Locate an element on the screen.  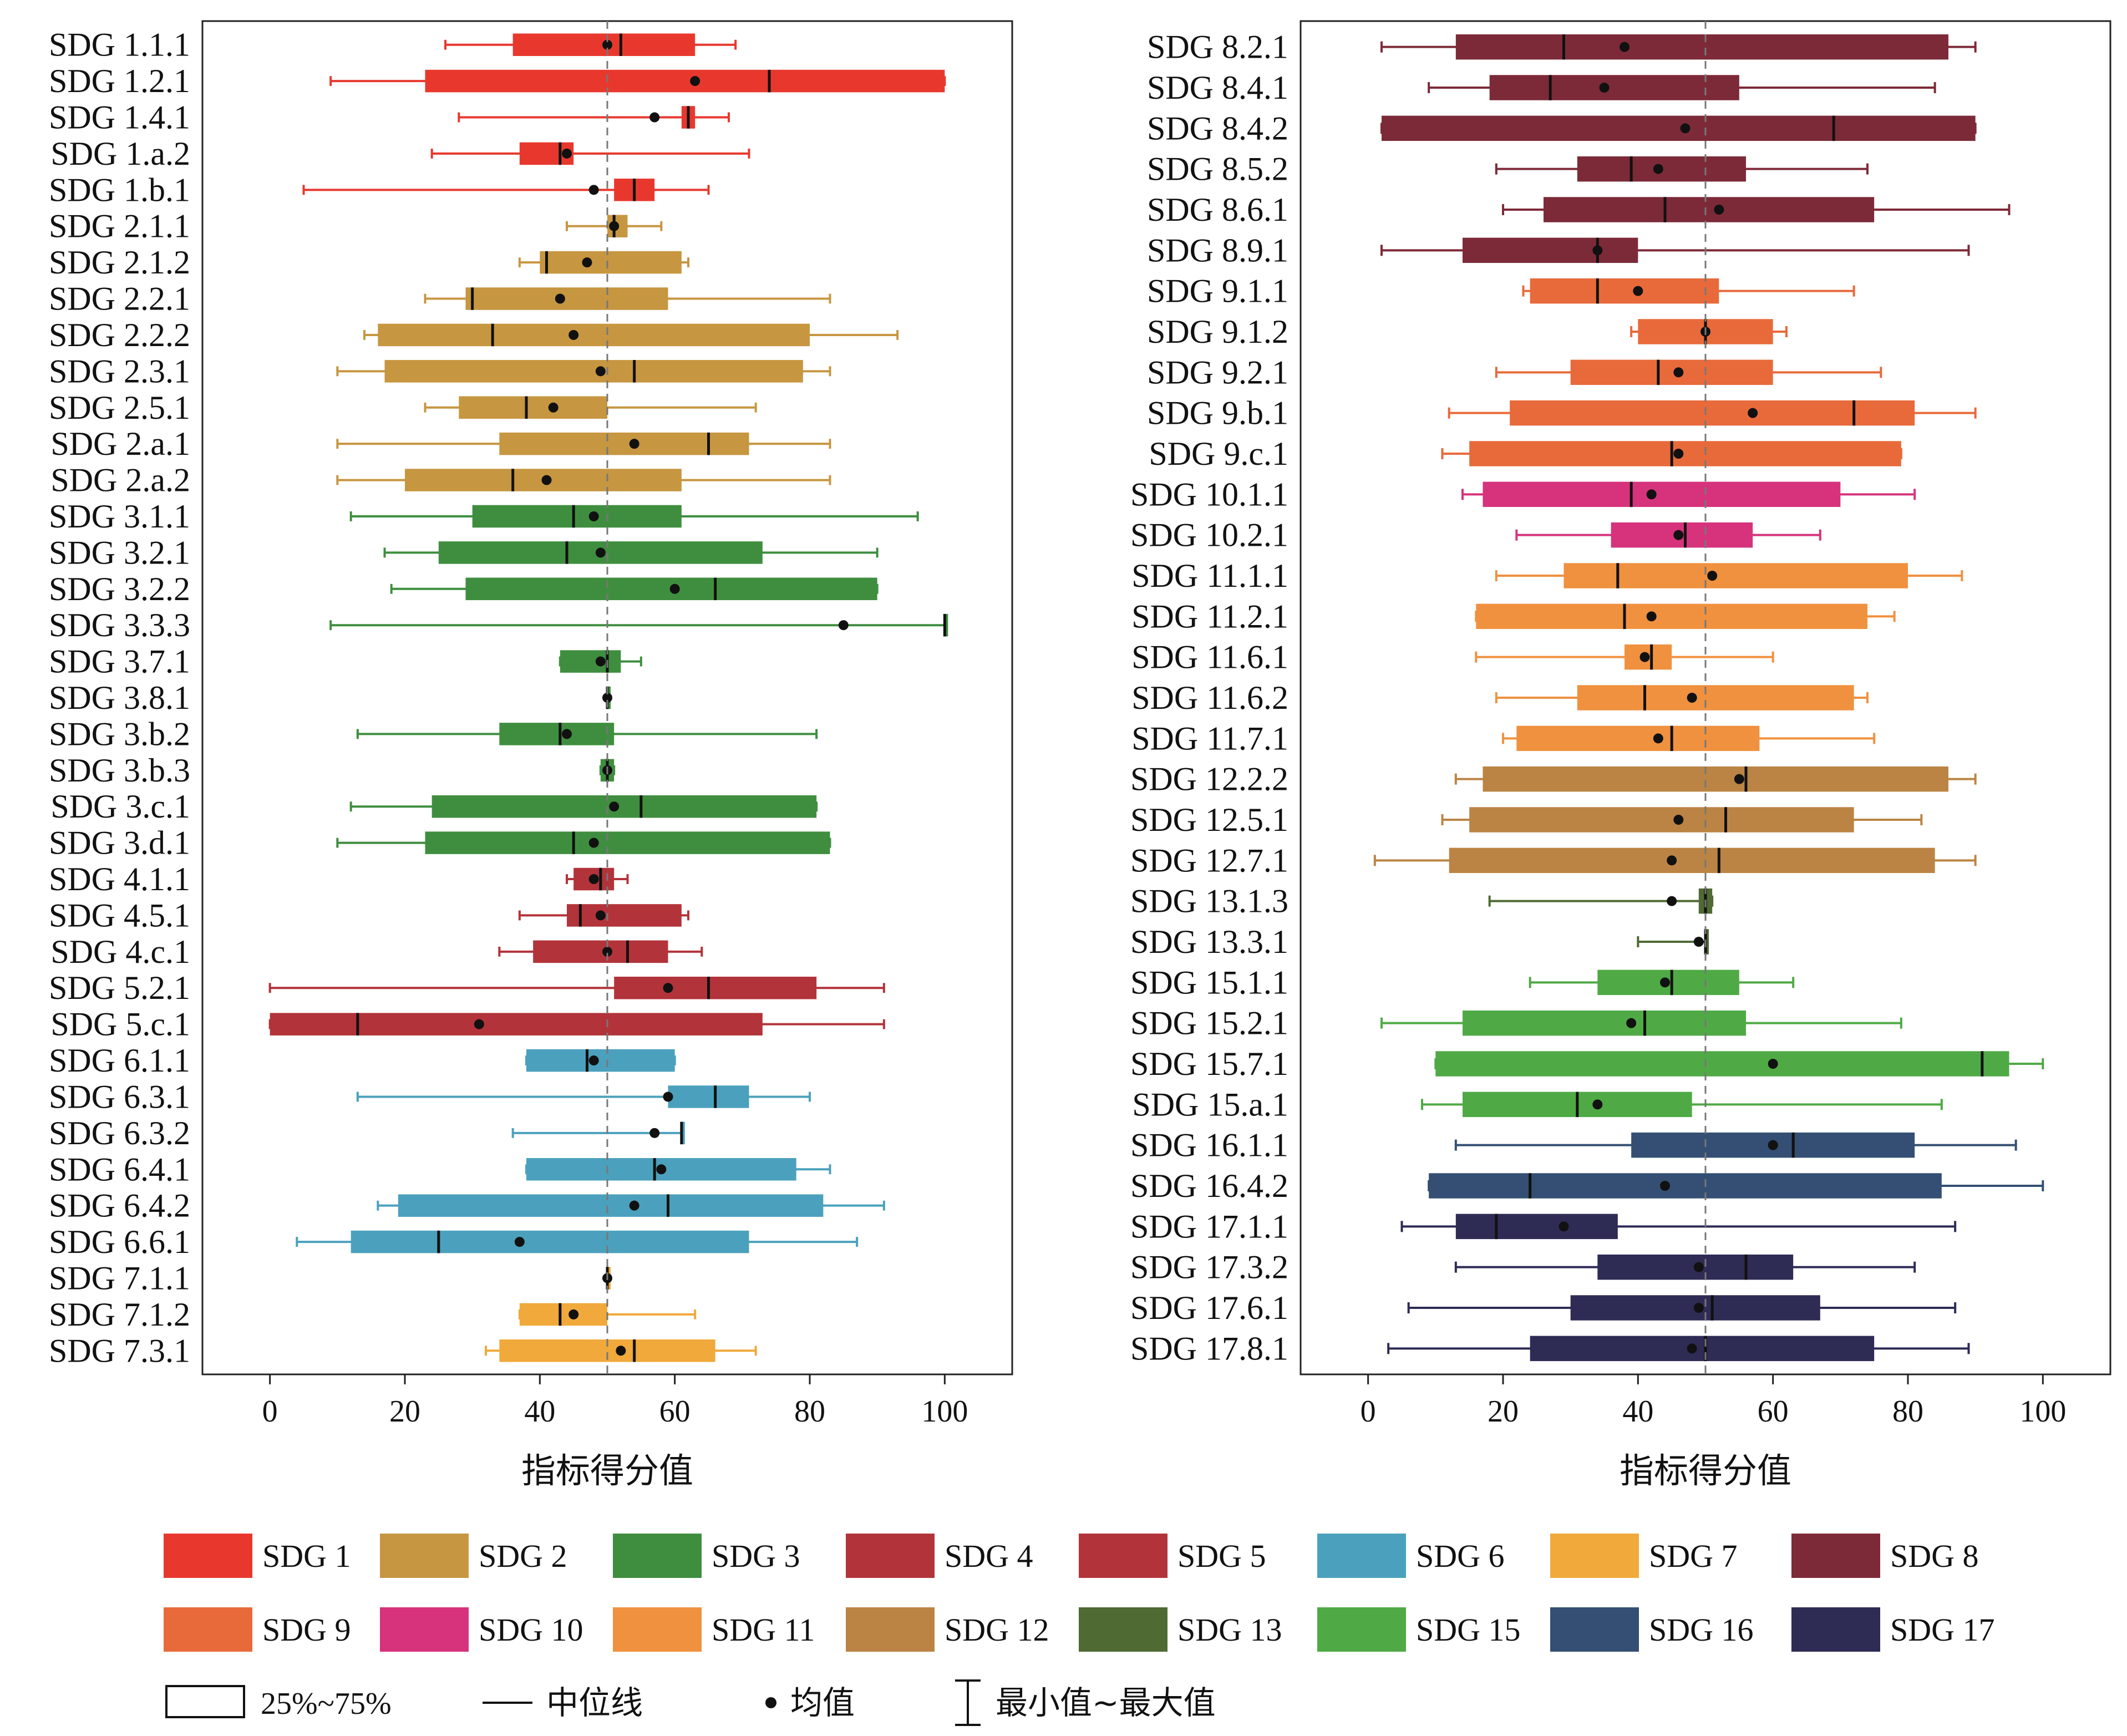
category-label: SDG 11.6.2 is located at coordinates (1210, 697).